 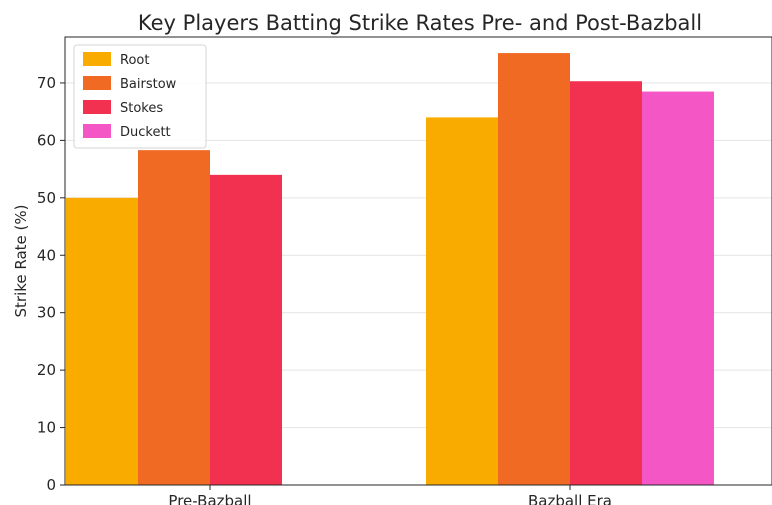 I want to click on legend-swatch-duckett, so click(x=97, y=131).